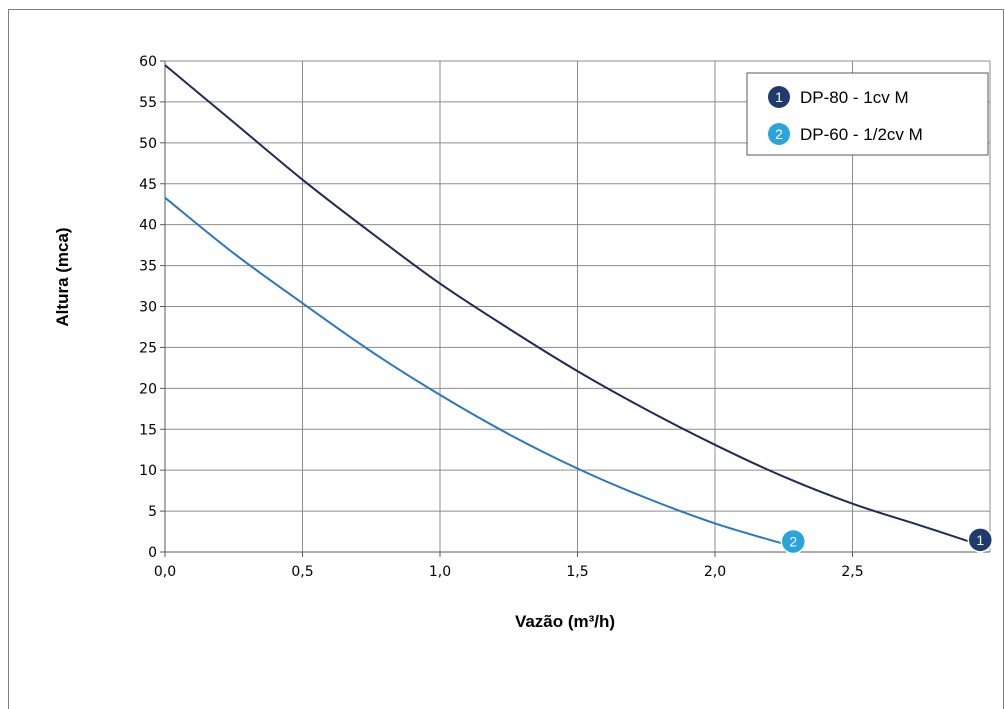  I want to click on legend-label-2: DP-60 - 1/2cv M, so click(861, 134).